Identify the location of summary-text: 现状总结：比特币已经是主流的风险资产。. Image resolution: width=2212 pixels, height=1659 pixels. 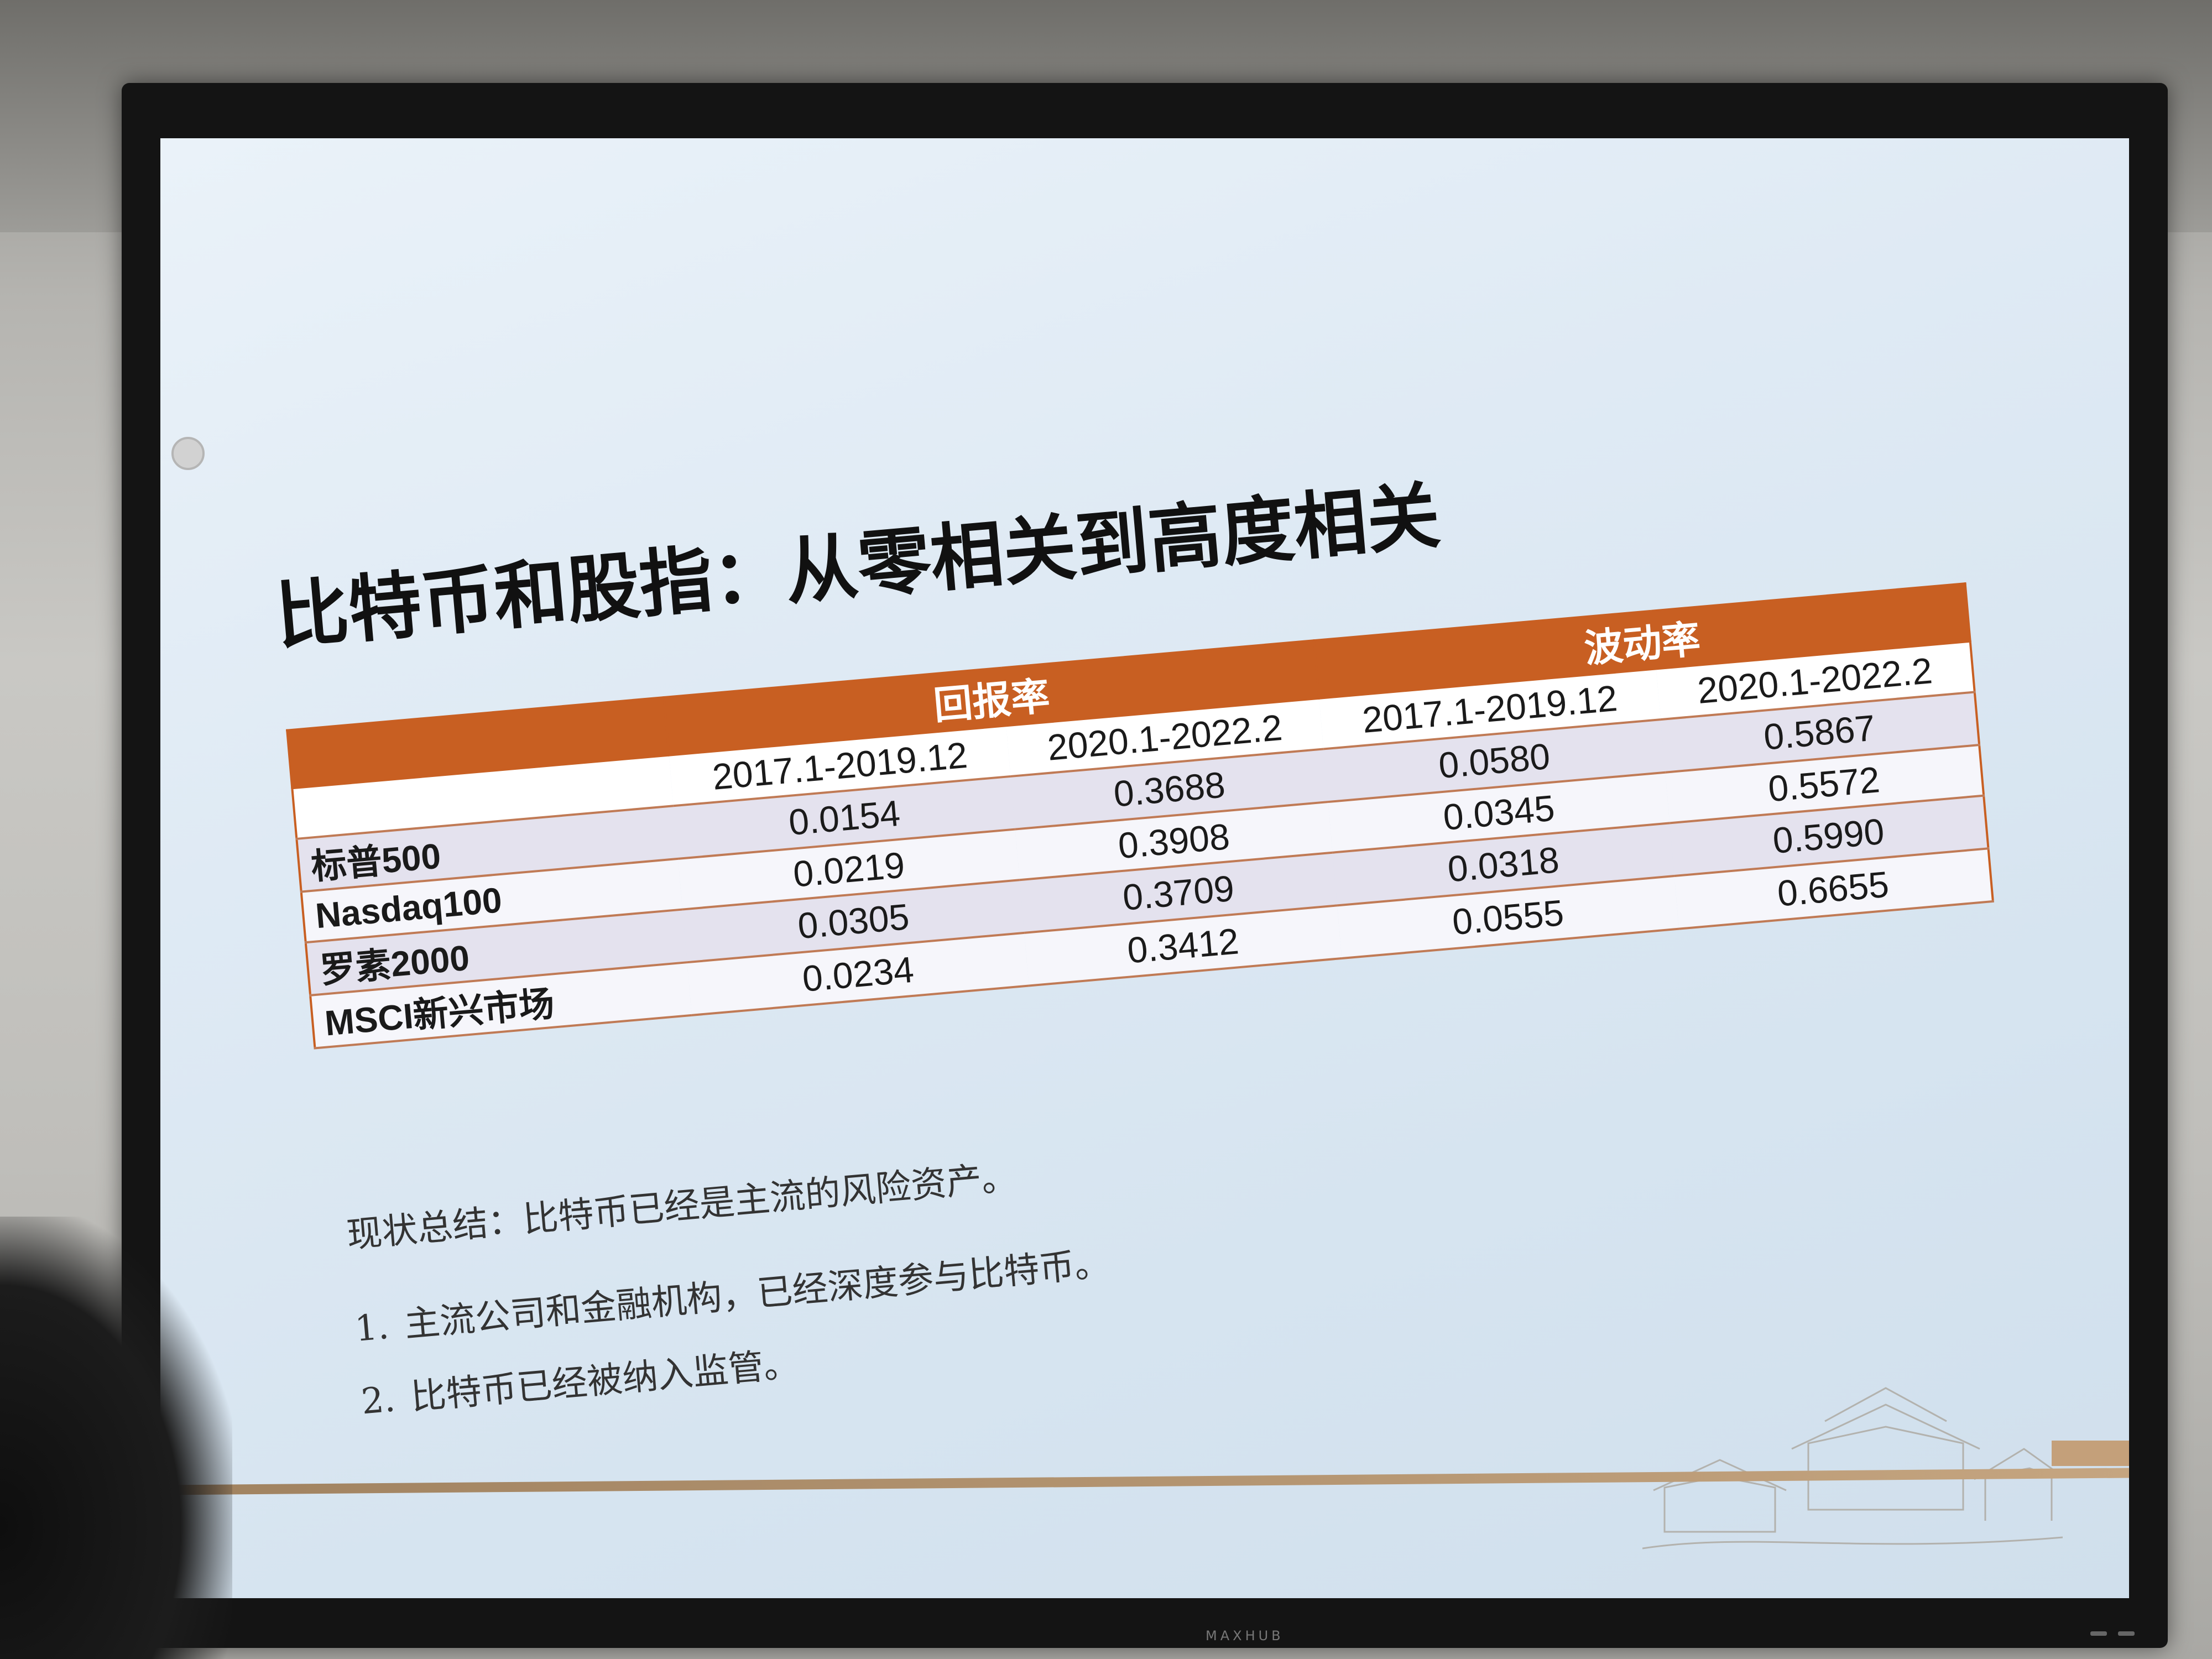
(682, 1206).